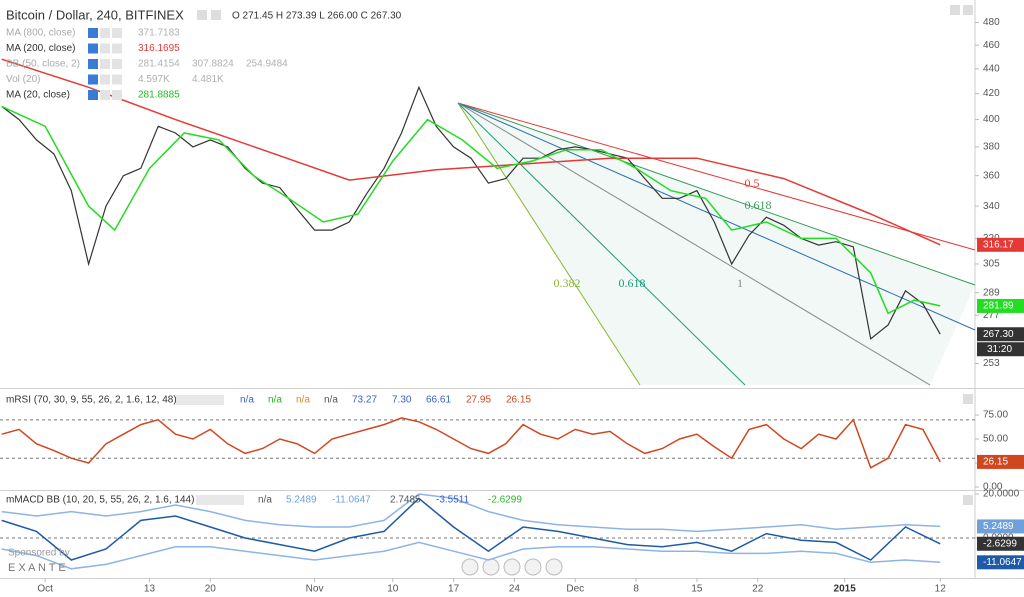 The width and height of the screenshot is (1024, 597). I want to click on x-tick-label: 20, so click(211, 589).